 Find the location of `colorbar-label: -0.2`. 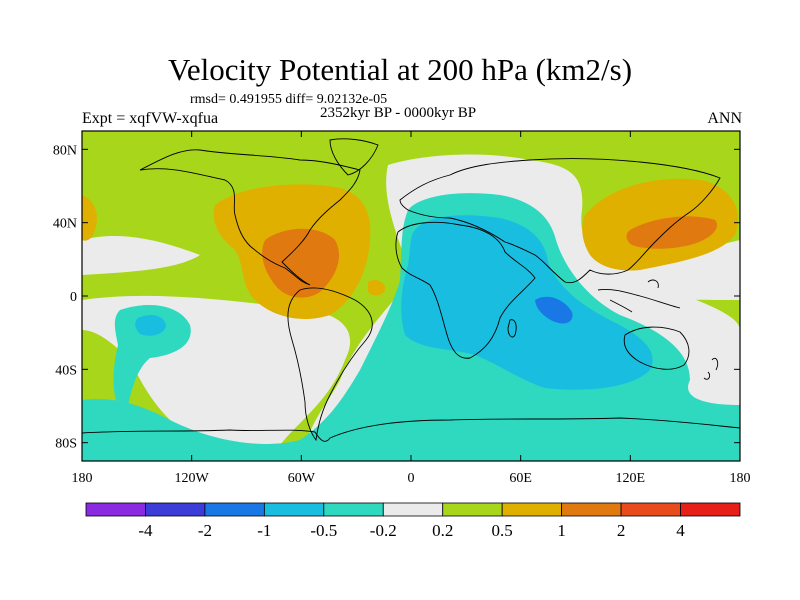

colorbar-label: -0.2 is located at coordinates (383, 530).